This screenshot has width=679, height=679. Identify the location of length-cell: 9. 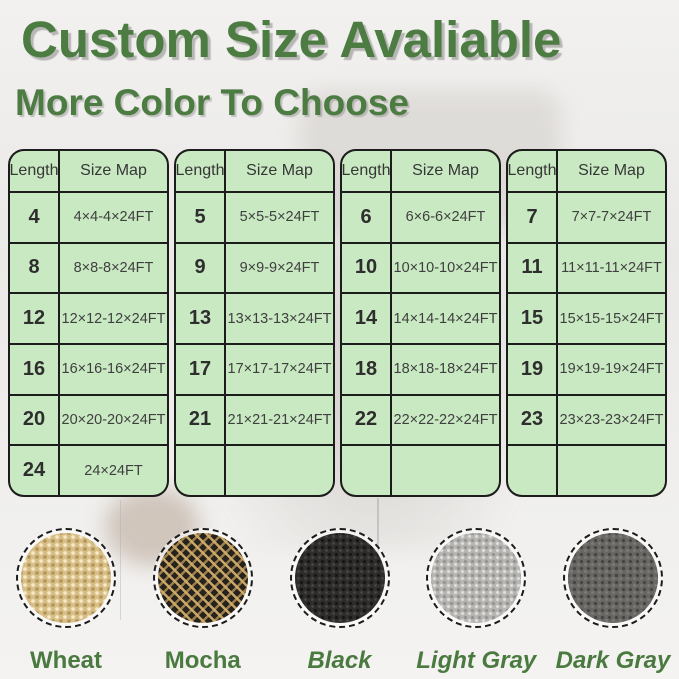
(200, 268).